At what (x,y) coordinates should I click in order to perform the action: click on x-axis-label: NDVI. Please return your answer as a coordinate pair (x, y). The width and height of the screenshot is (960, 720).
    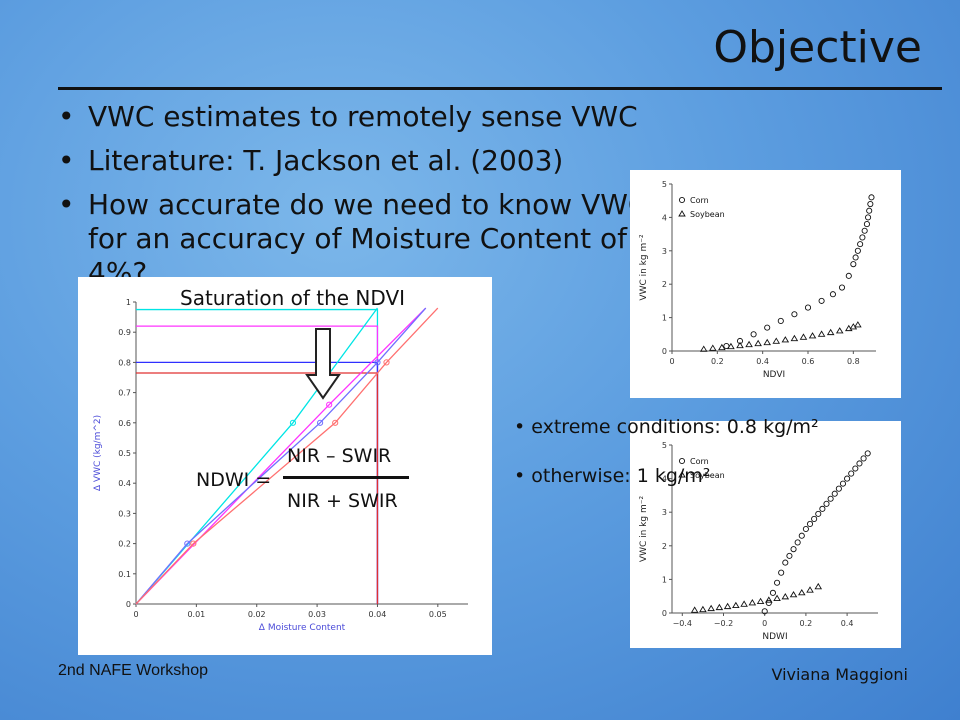
    Looking at the image, I should click on (774, 375).